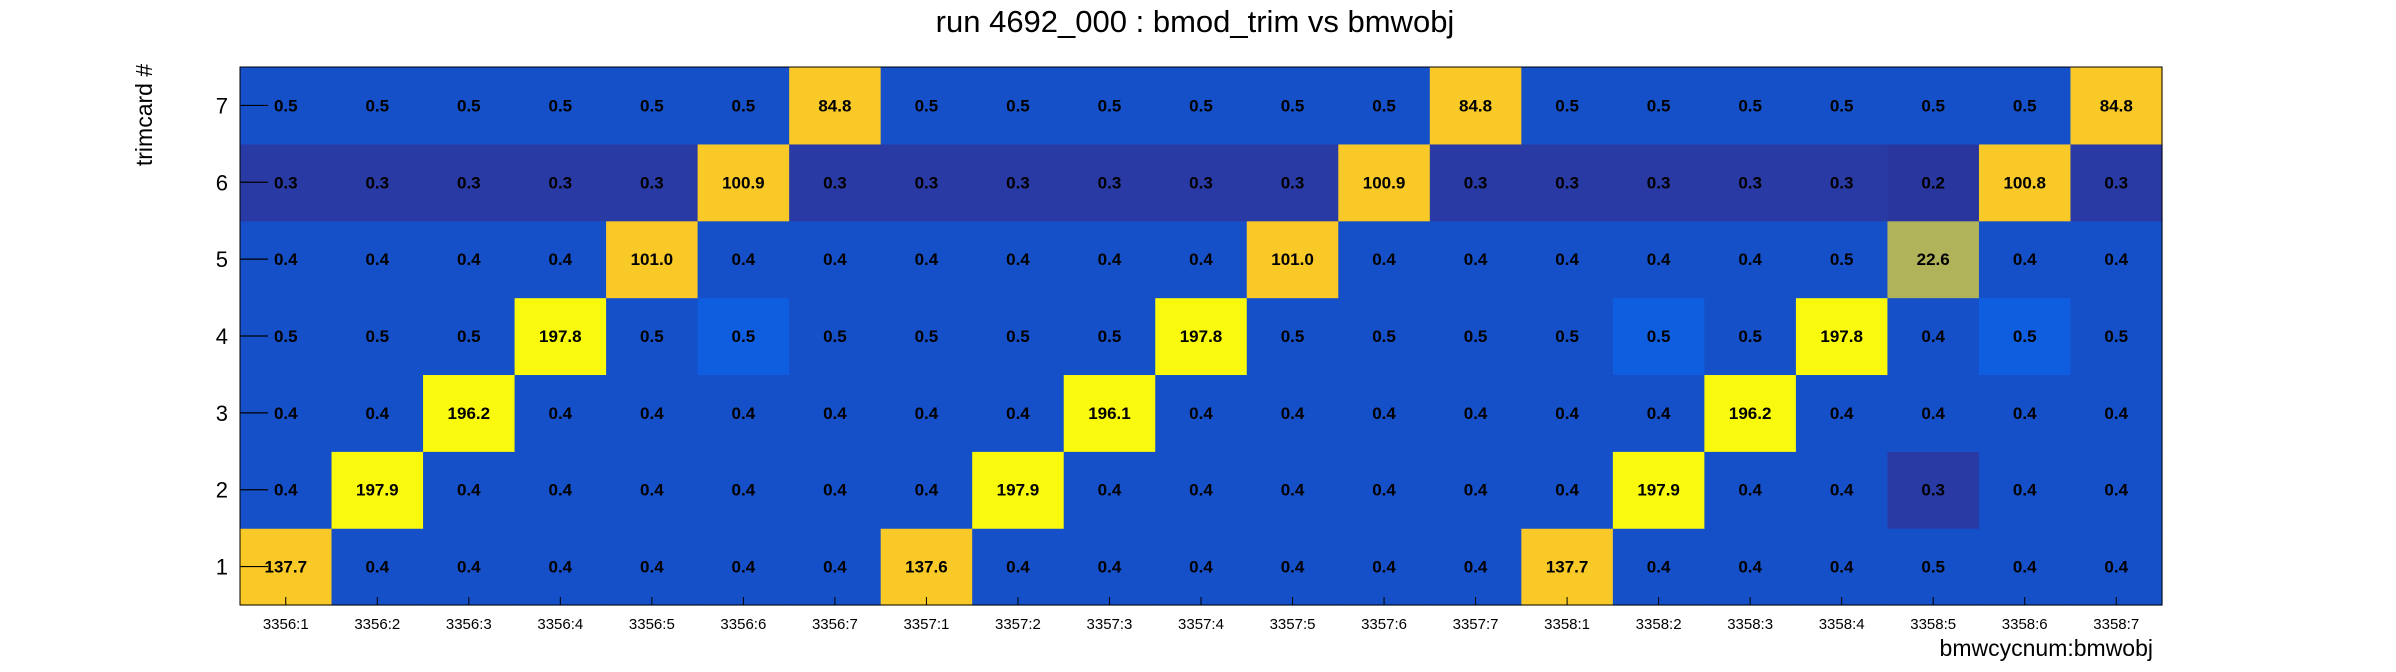 This screenshot has width=2396, height=672. I want to click on cell-value-label: 137.7, so click(285, 567).